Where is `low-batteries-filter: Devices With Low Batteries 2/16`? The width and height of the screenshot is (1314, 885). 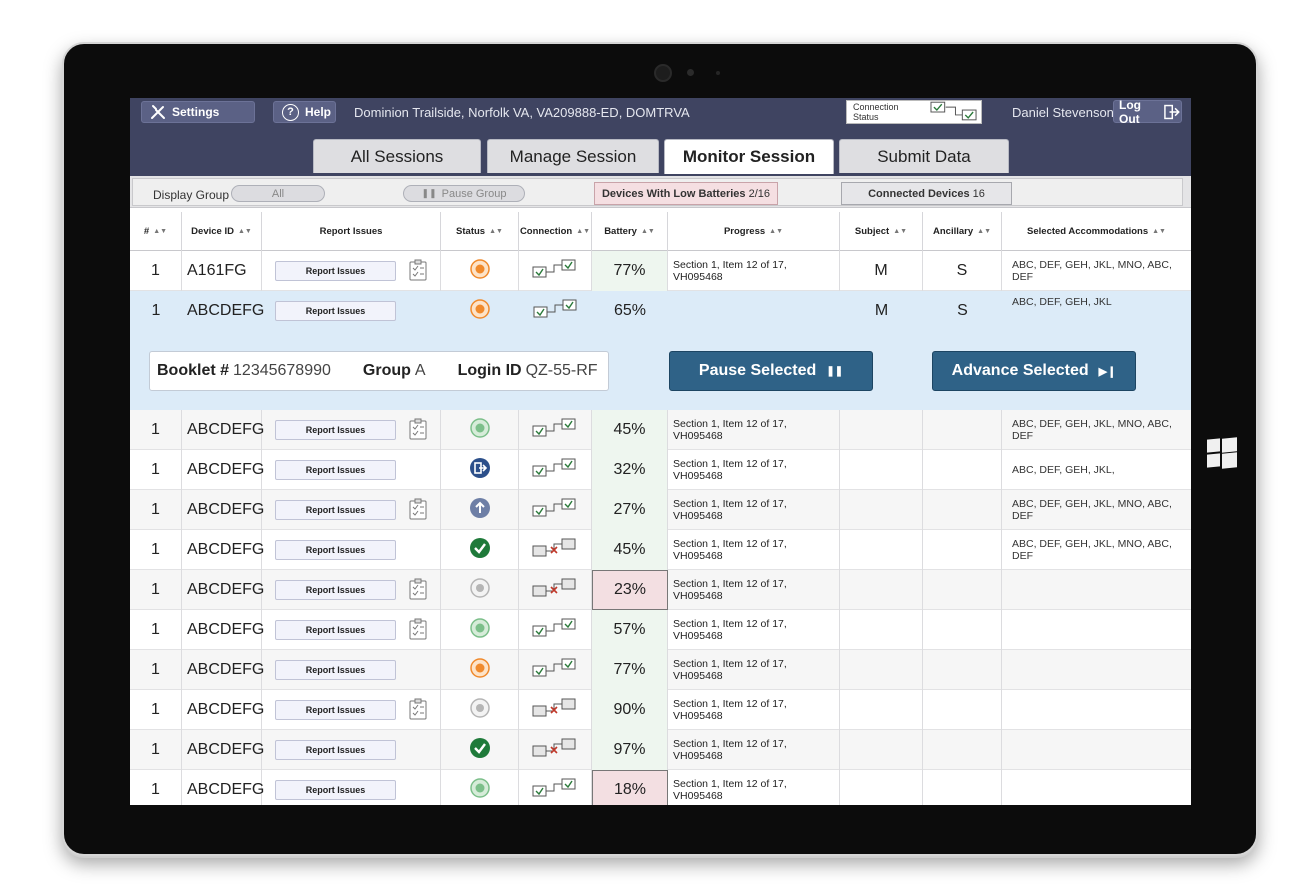 low-batteries-filter: Devices With Low Batteries 2/16 is located at coordinates (686, 193).